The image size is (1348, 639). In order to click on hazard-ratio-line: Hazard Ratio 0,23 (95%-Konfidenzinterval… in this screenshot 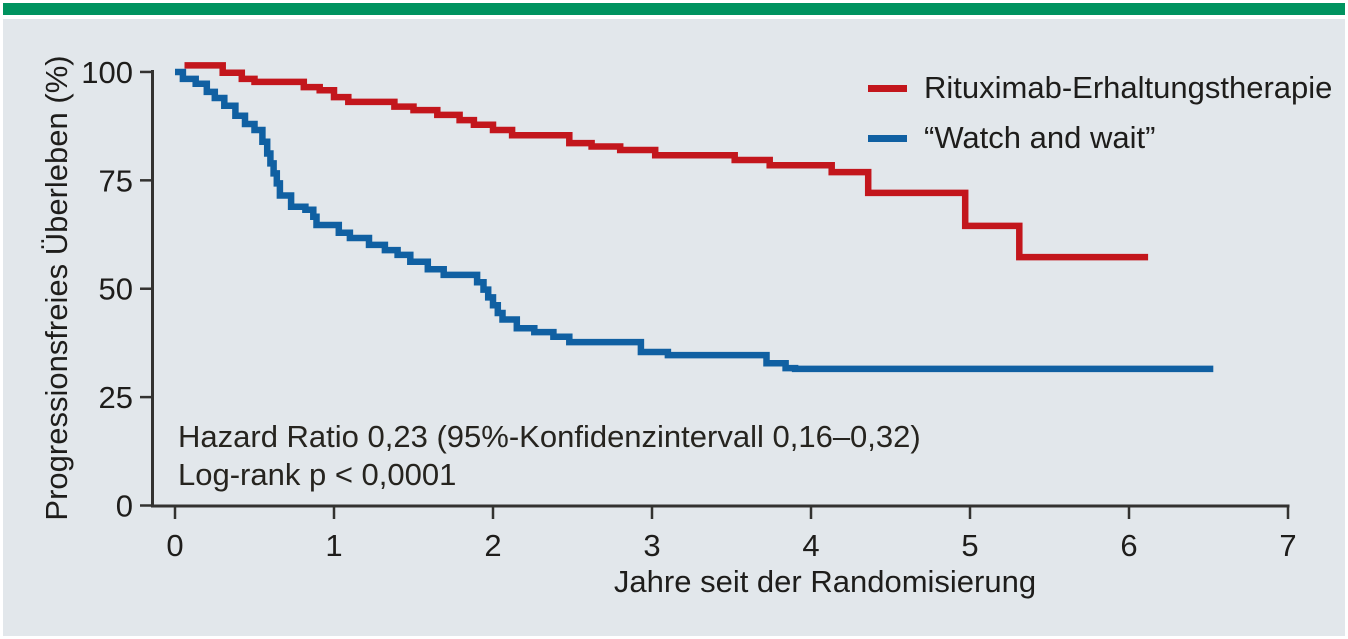, I will do `click(549, 436)`.